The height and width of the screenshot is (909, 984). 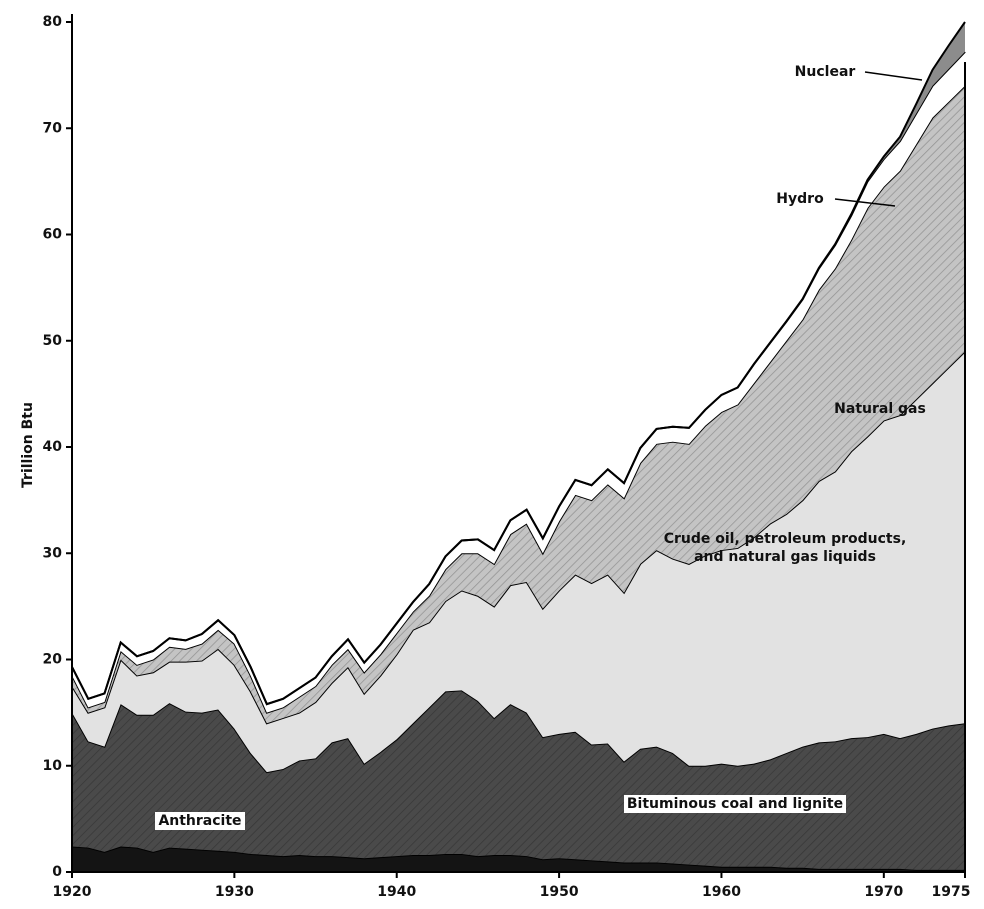 I want to click on area-top-line, so click(x=518, y=858).